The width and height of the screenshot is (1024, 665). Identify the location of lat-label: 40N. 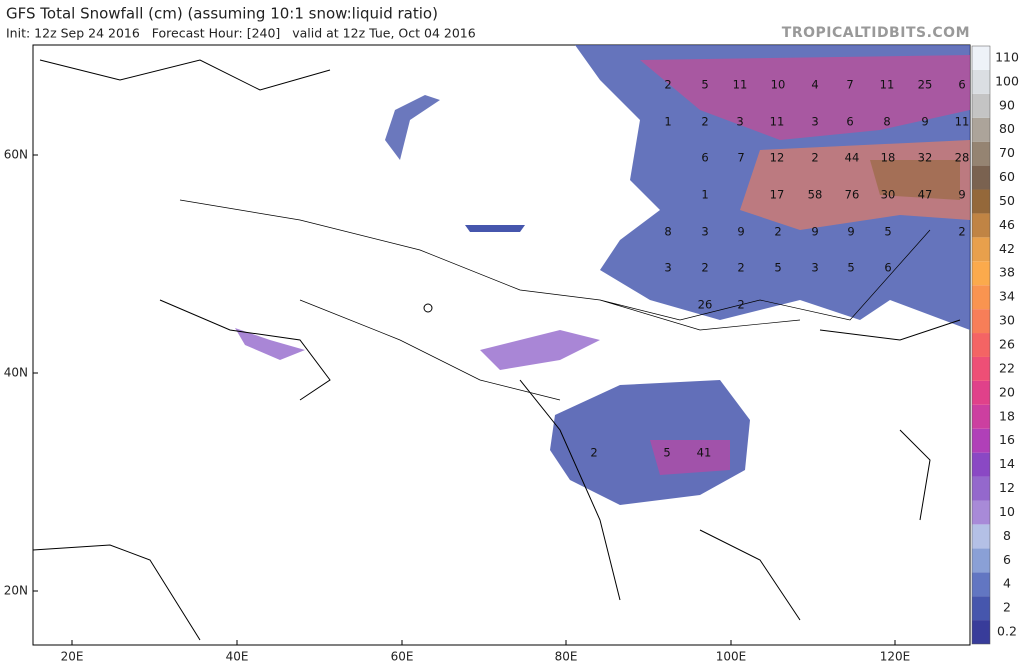
(16, 373).